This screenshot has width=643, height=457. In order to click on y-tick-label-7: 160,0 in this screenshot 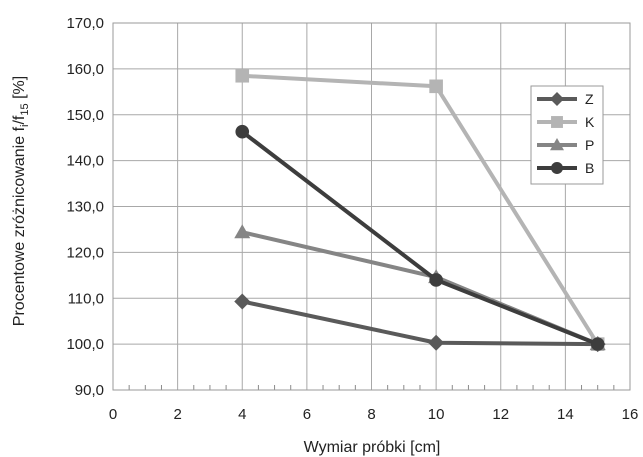, I will do `click(85, 69)`.